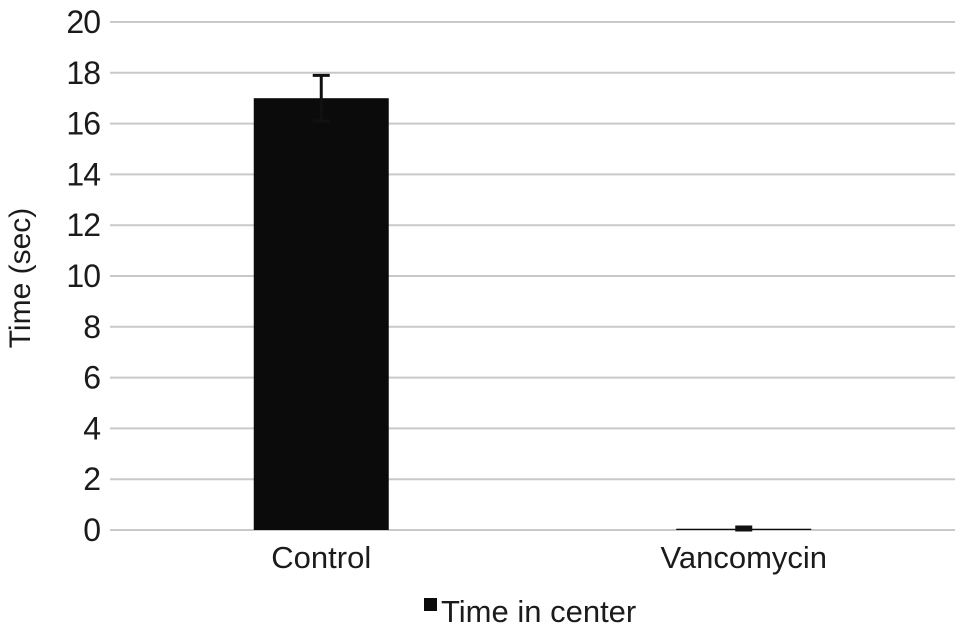 This screenshot has height=631, width=969. I want to click on y-tick-label-12: 12, so click(83, 225).